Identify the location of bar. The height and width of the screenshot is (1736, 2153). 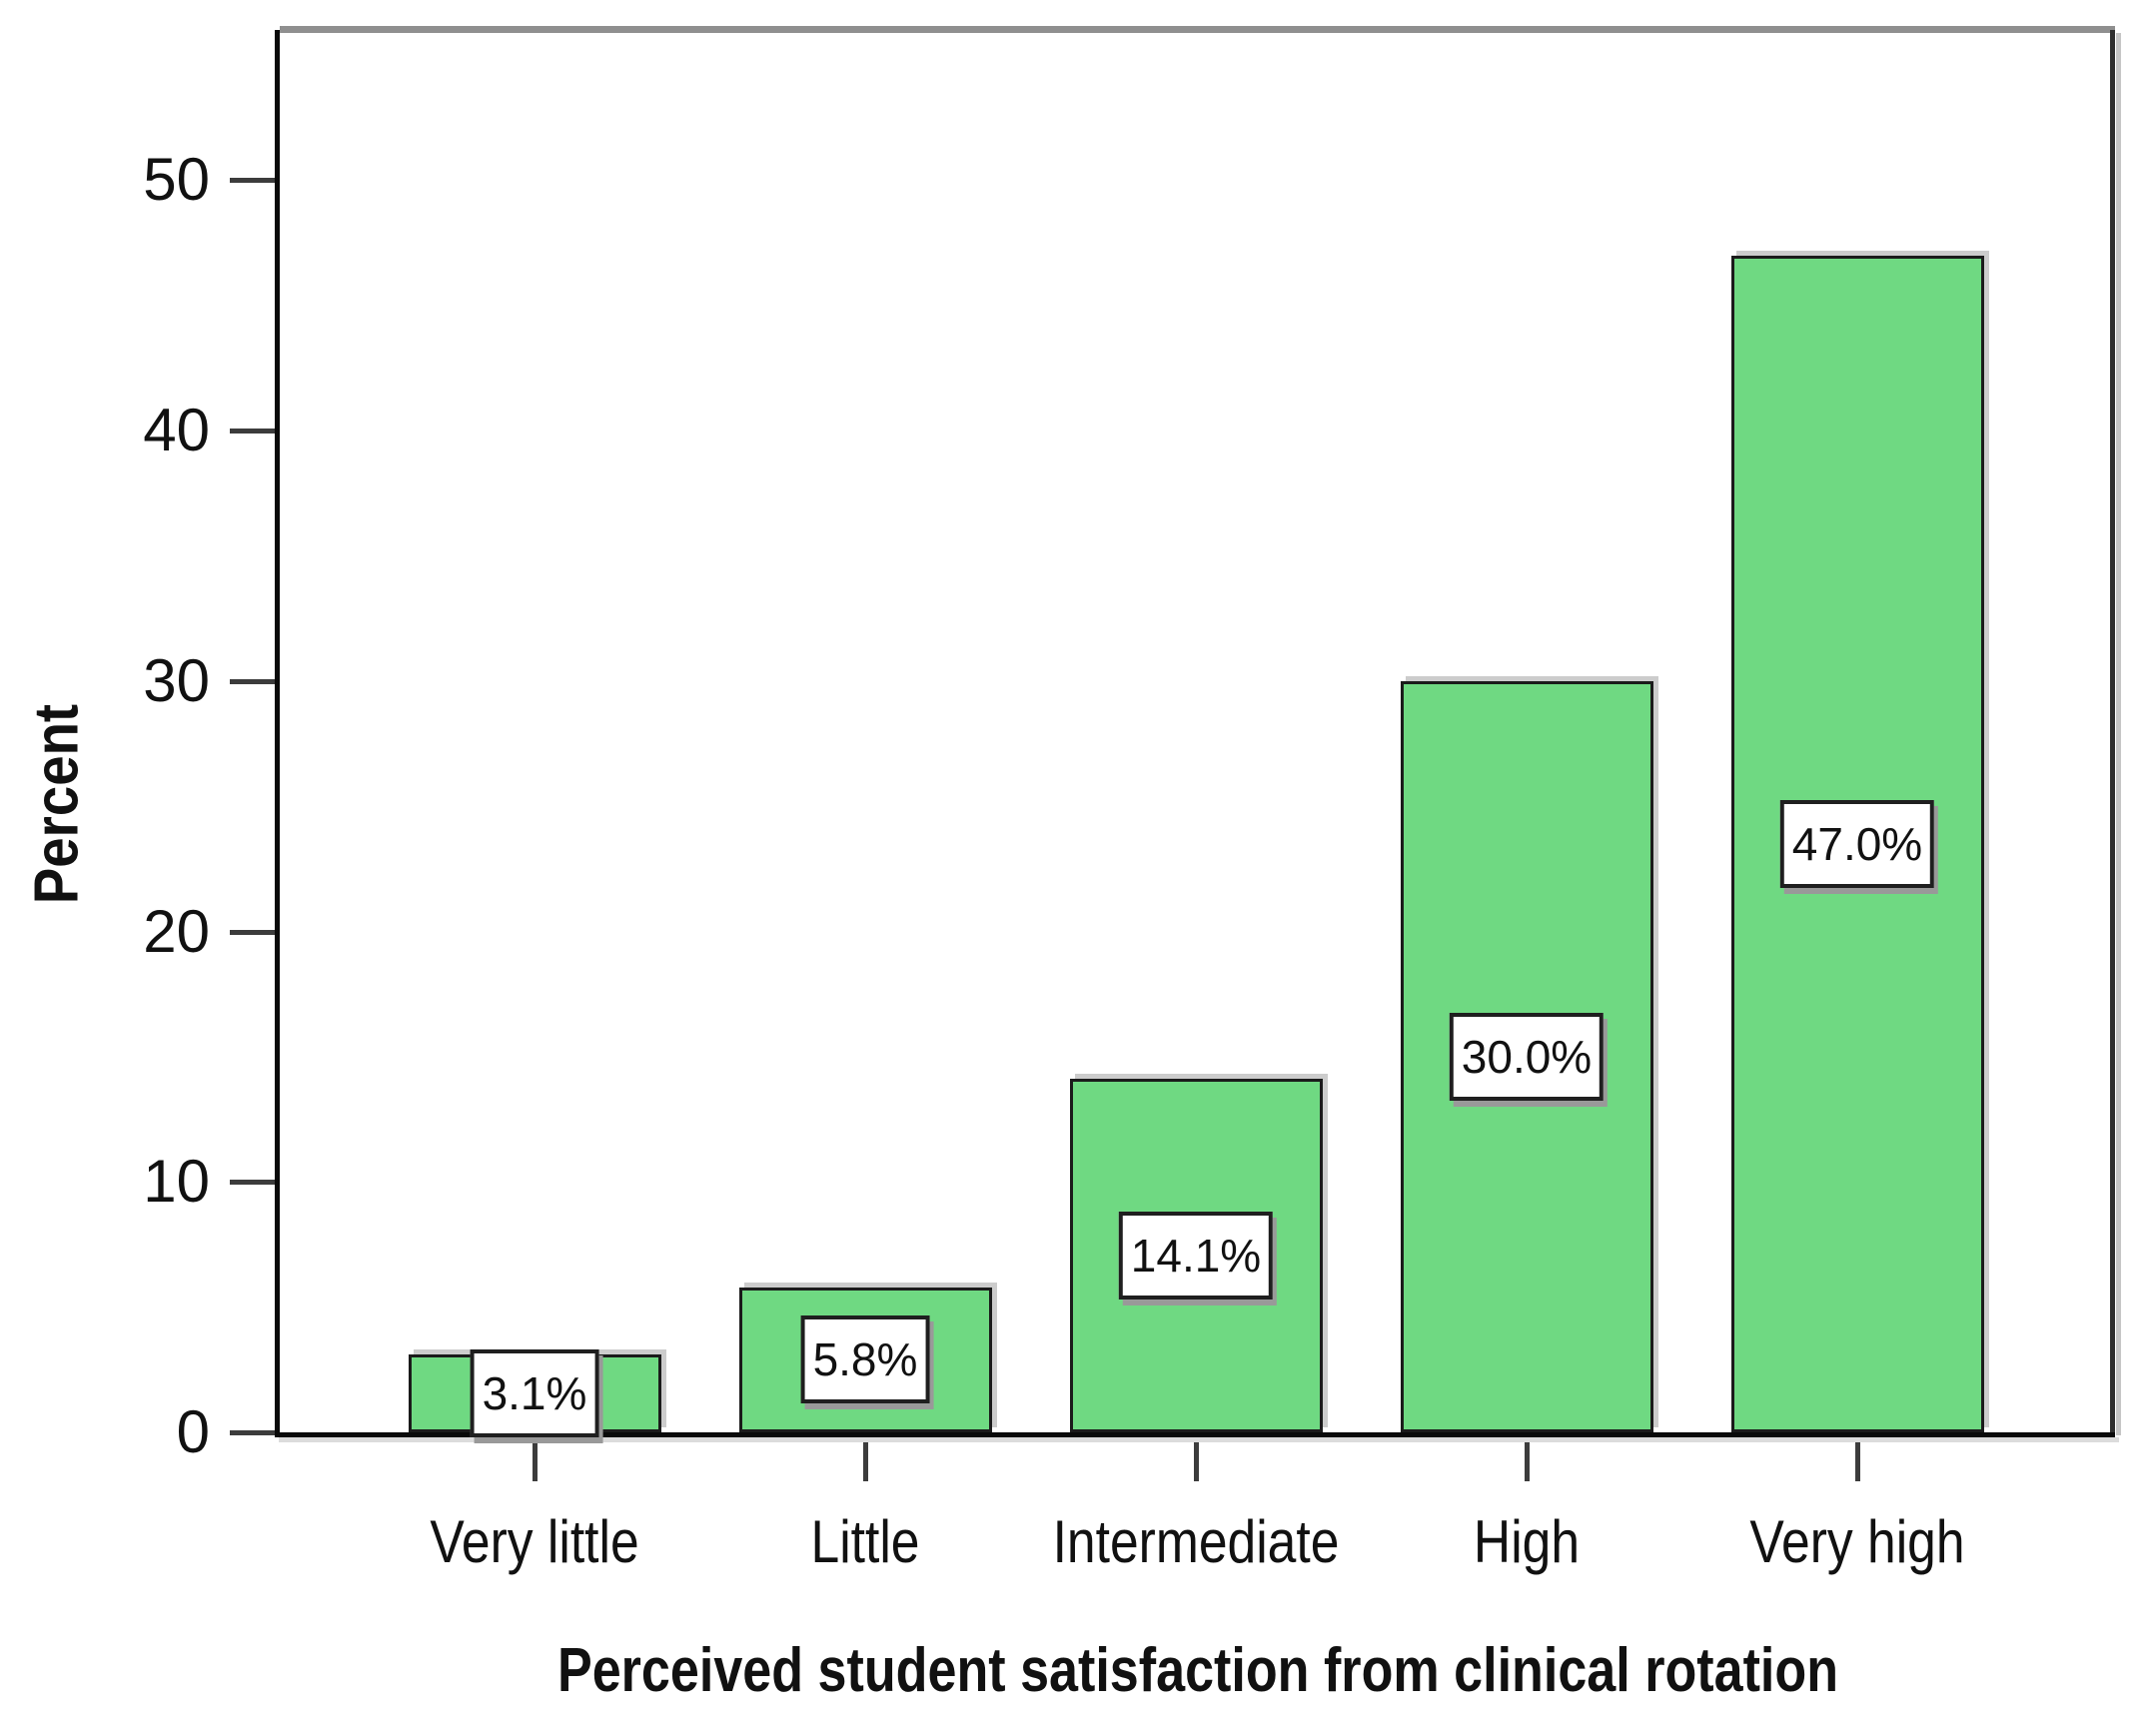
(1196, 1255).